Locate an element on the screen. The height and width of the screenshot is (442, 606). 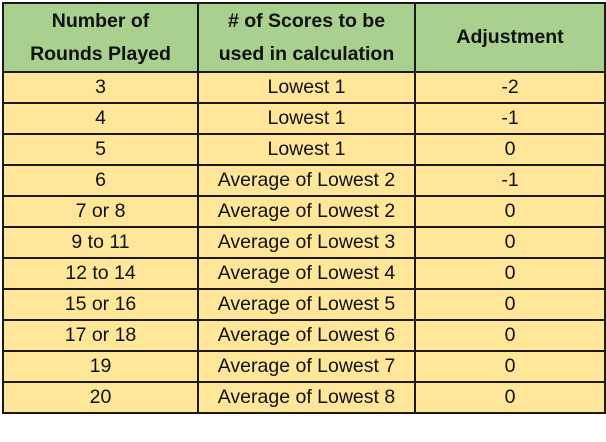
rounds-played-cell: 7 or 8 is located at coordinates (100, 211).